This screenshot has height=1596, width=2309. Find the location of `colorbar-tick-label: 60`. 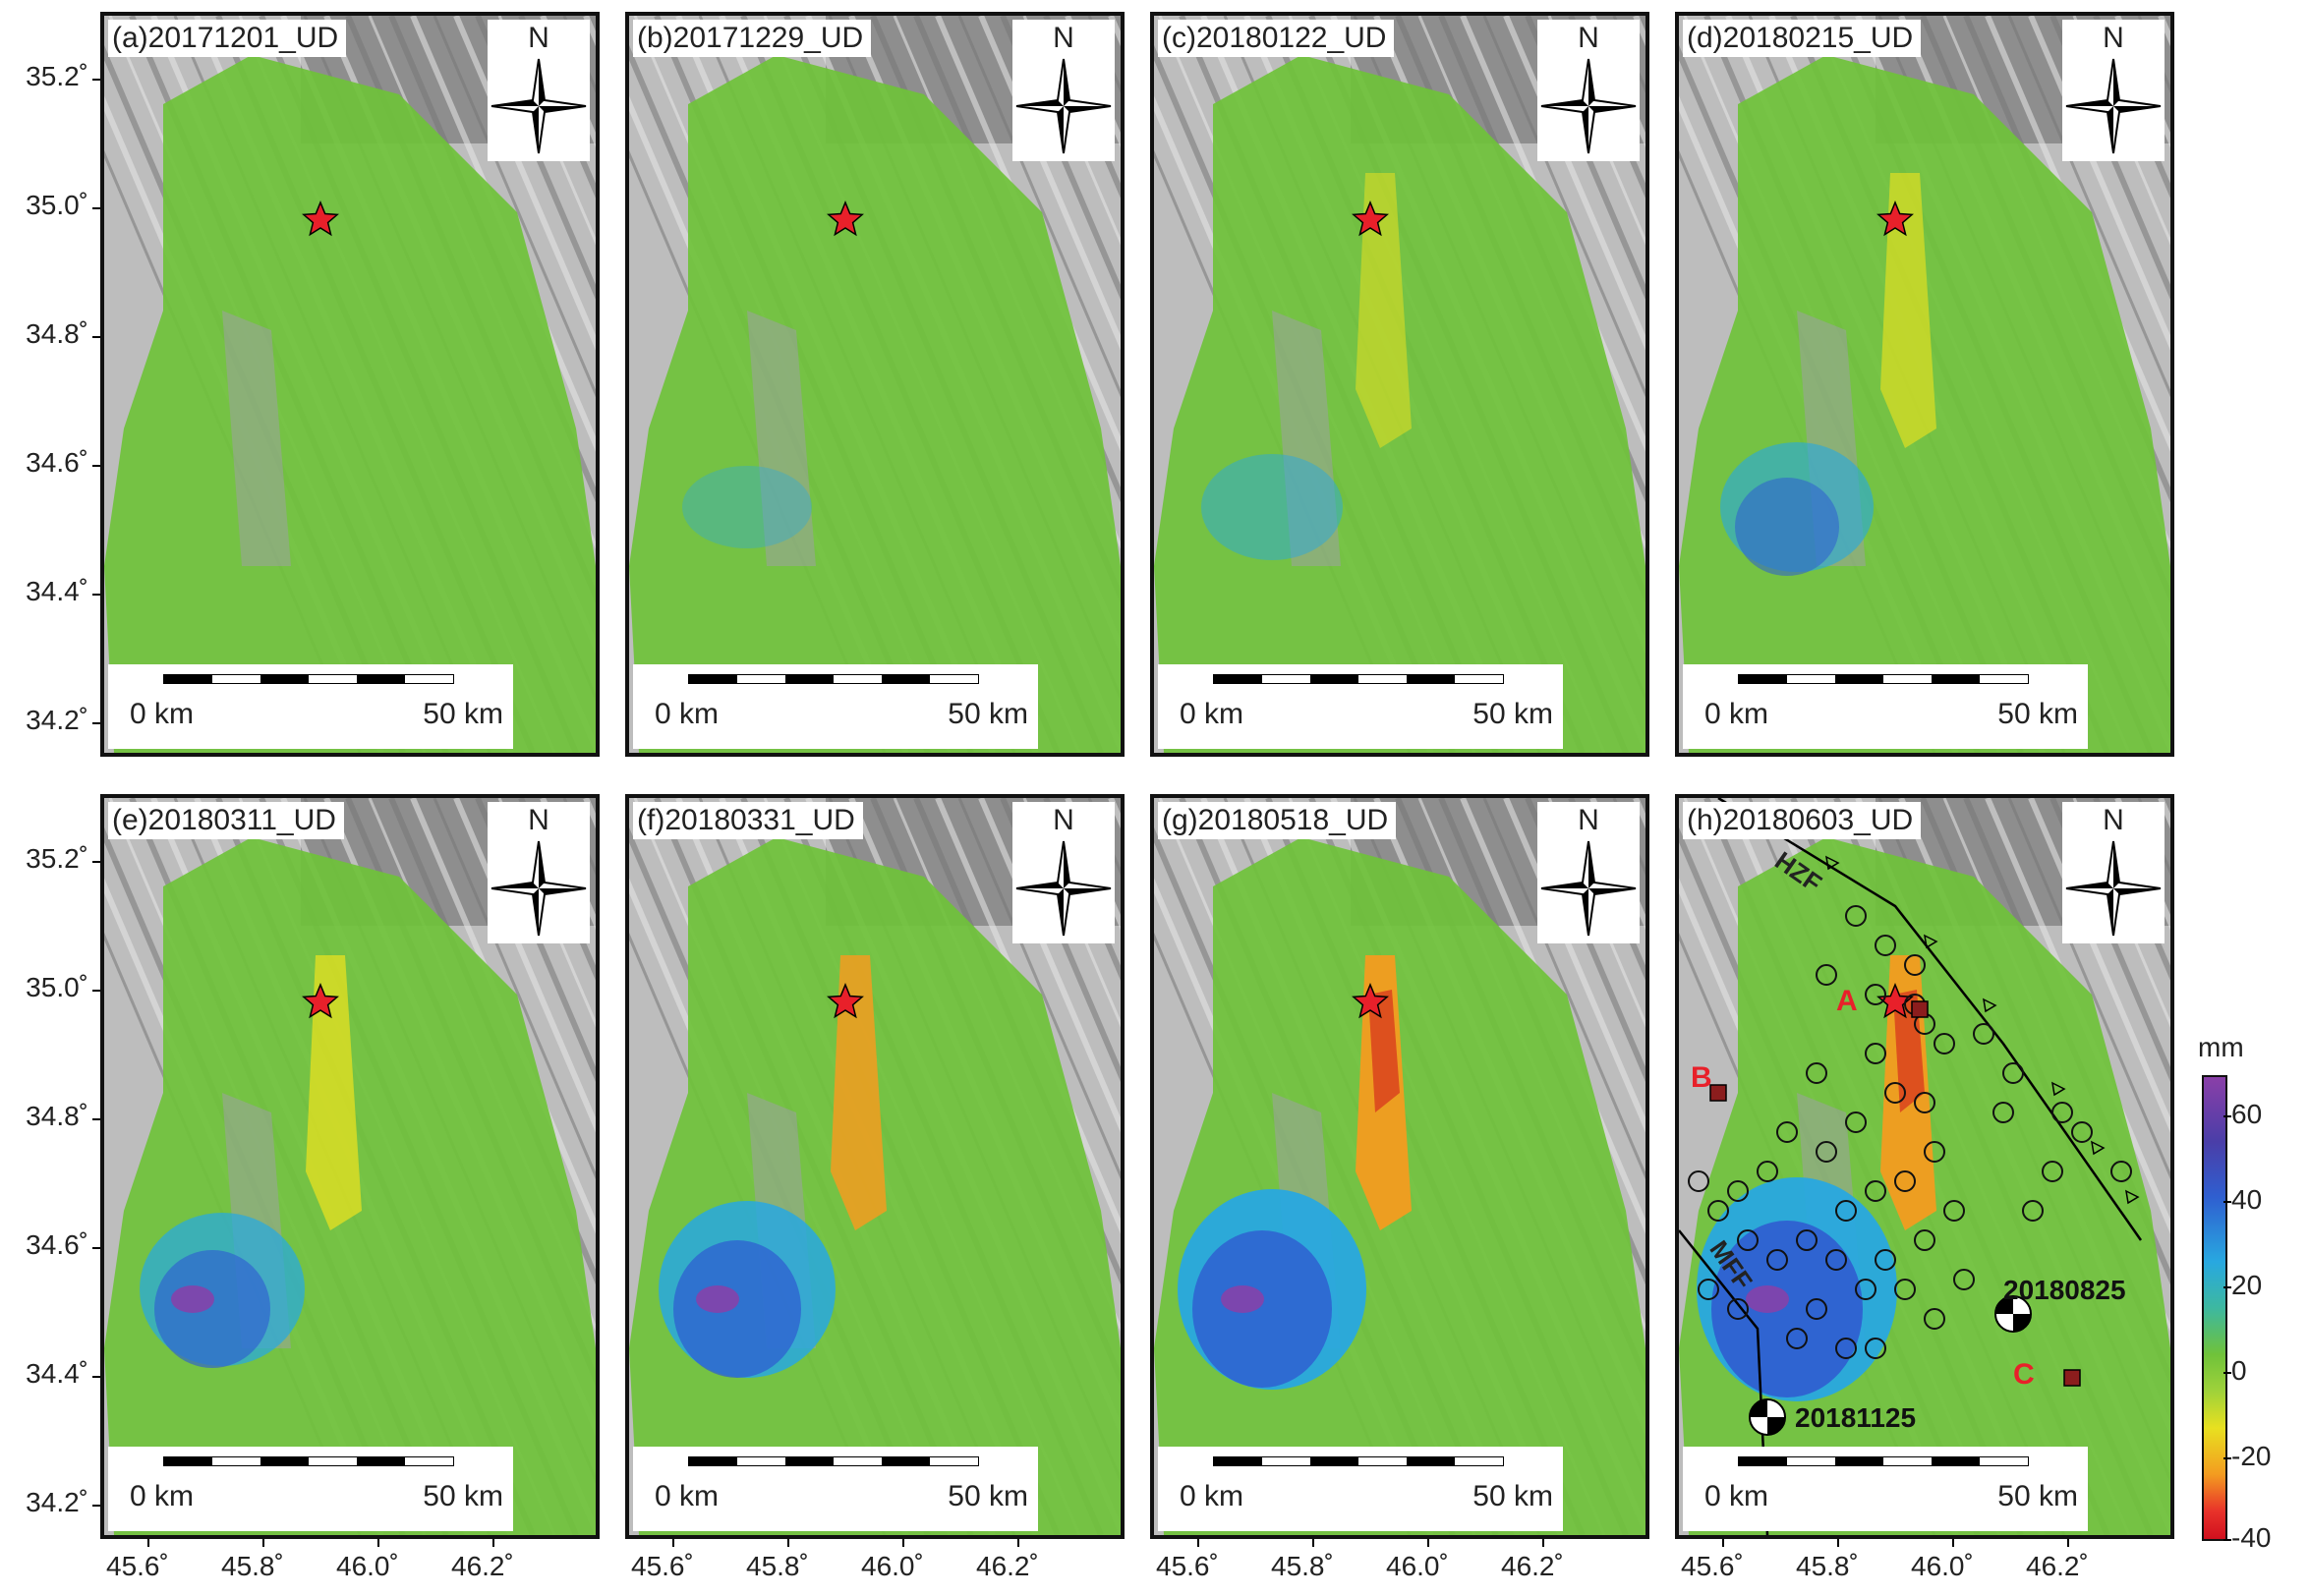

colorbar-tick-label: 60 is located at coordinates (2247, 1114).